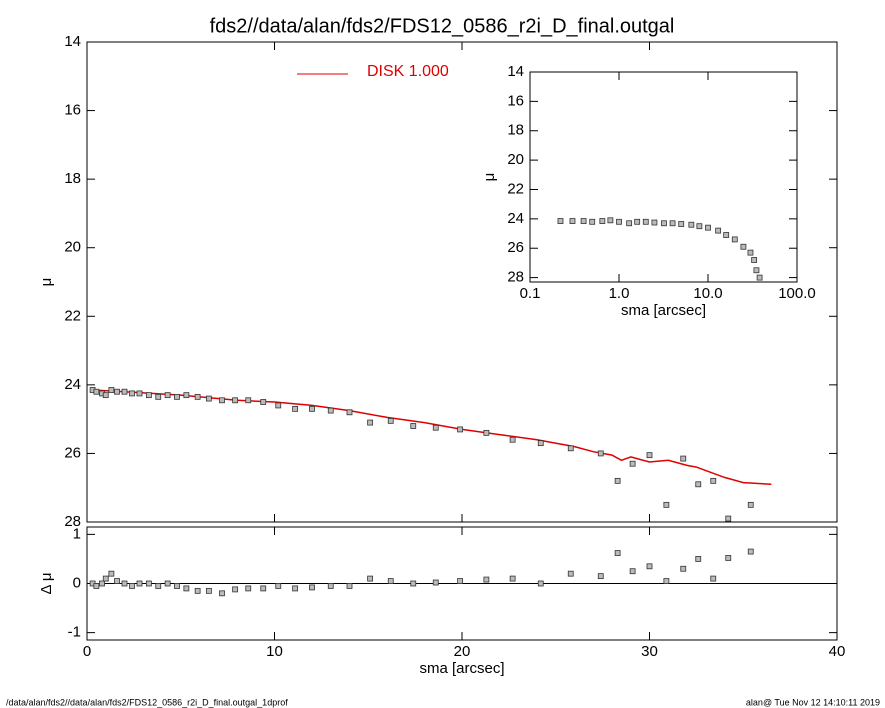 The height and width of the screenshot is (708, 885). I want to click on y-tick-label: 22, so click(72, 315).